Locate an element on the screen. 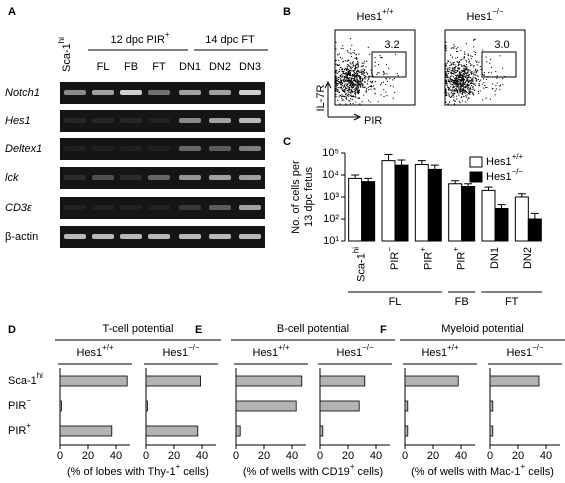 The height and width of the screenshot is (483, 565). error-bar is located at coordinates (368, 179).